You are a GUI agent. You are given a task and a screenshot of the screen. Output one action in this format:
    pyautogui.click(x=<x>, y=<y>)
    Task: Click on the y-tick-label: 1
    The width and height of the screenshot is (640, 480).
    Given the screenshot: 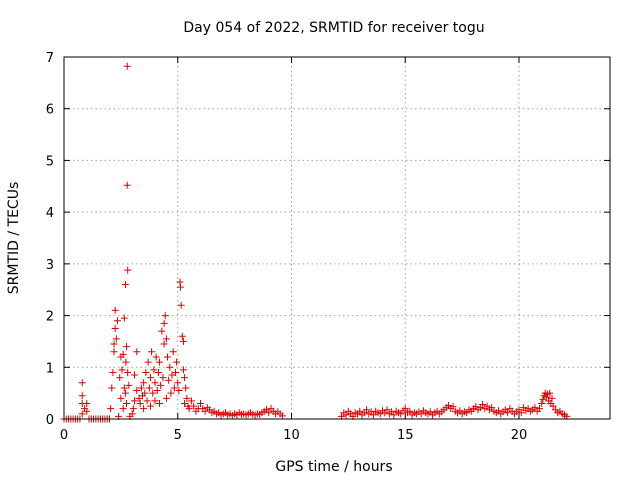 What is the action you would take?
    pyautogui.click(x=50, y=368)
    